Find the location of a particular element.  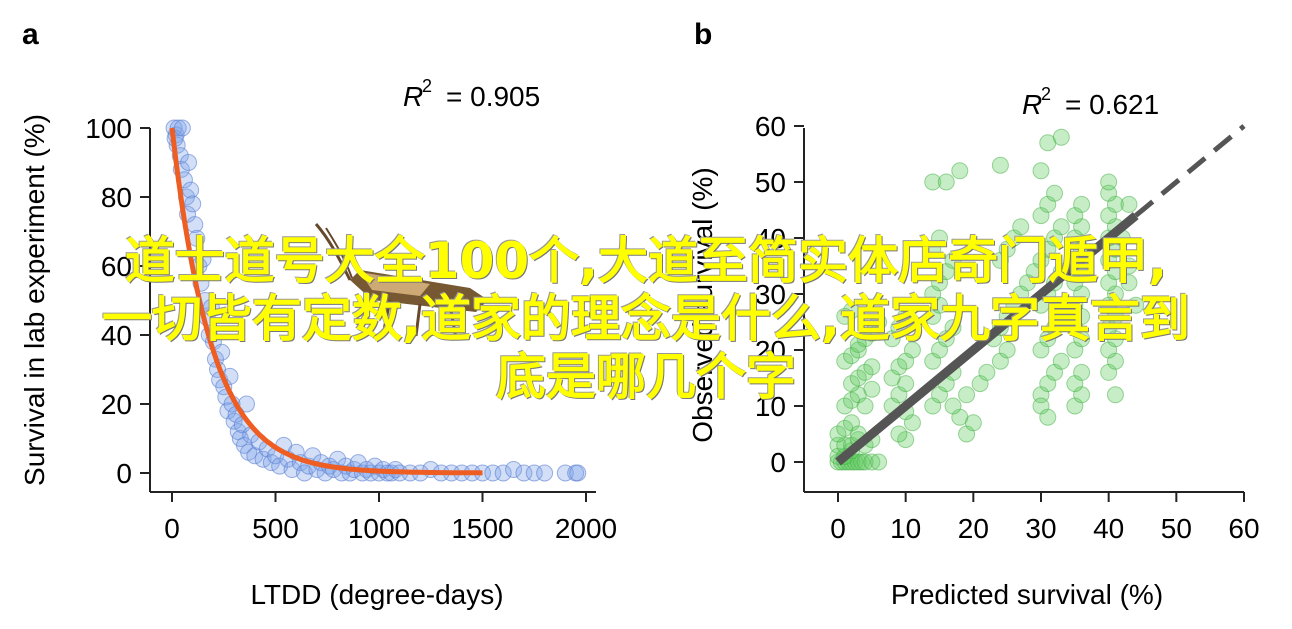

panel-b-extrapolation-line is located at coordinates (1190, 171).